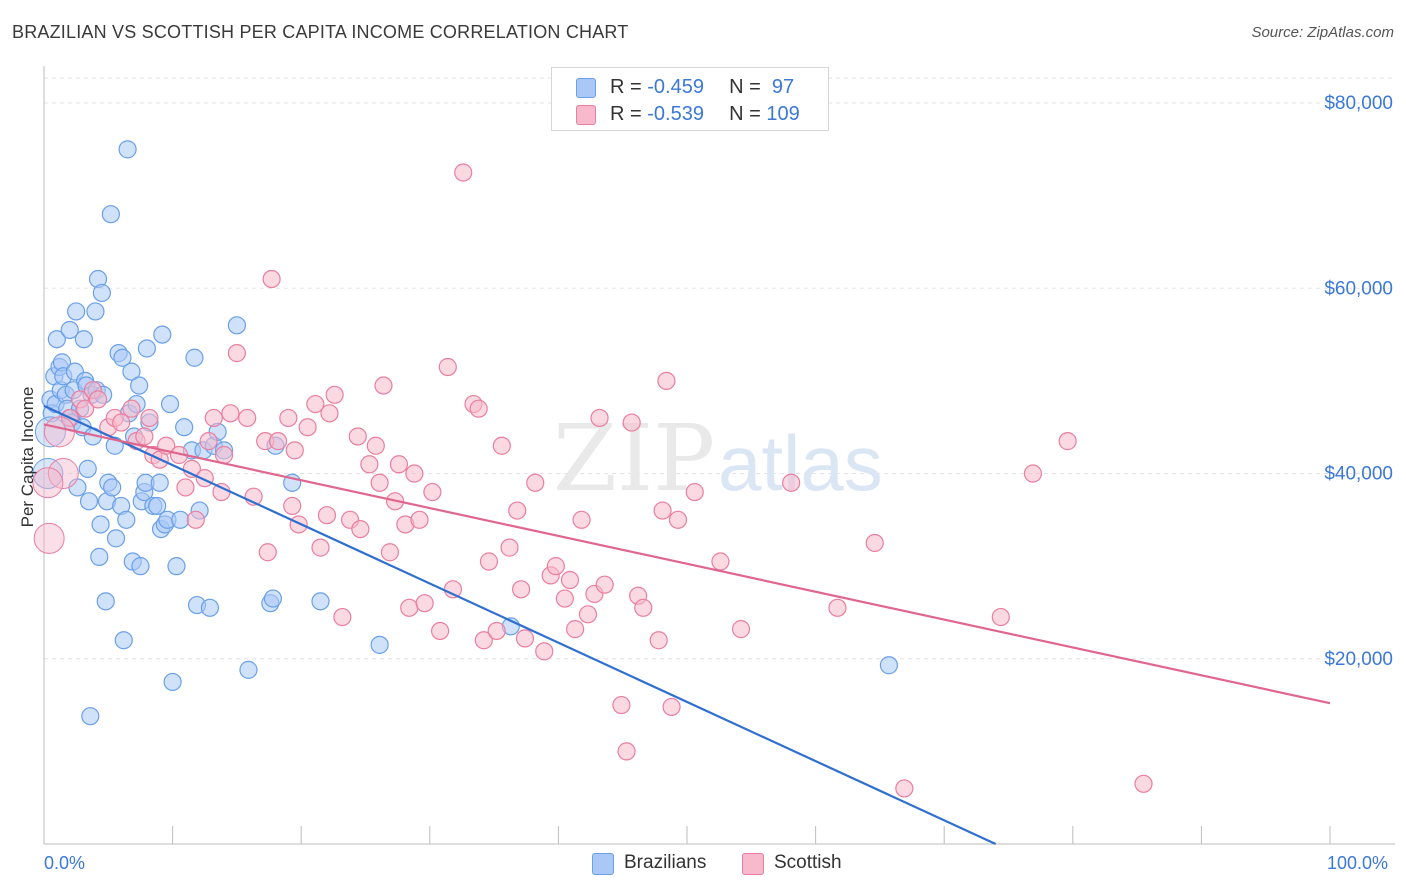 The image size is (1406, 892). I want to click on r-value-scottish: -0.539, so click(675, 114).